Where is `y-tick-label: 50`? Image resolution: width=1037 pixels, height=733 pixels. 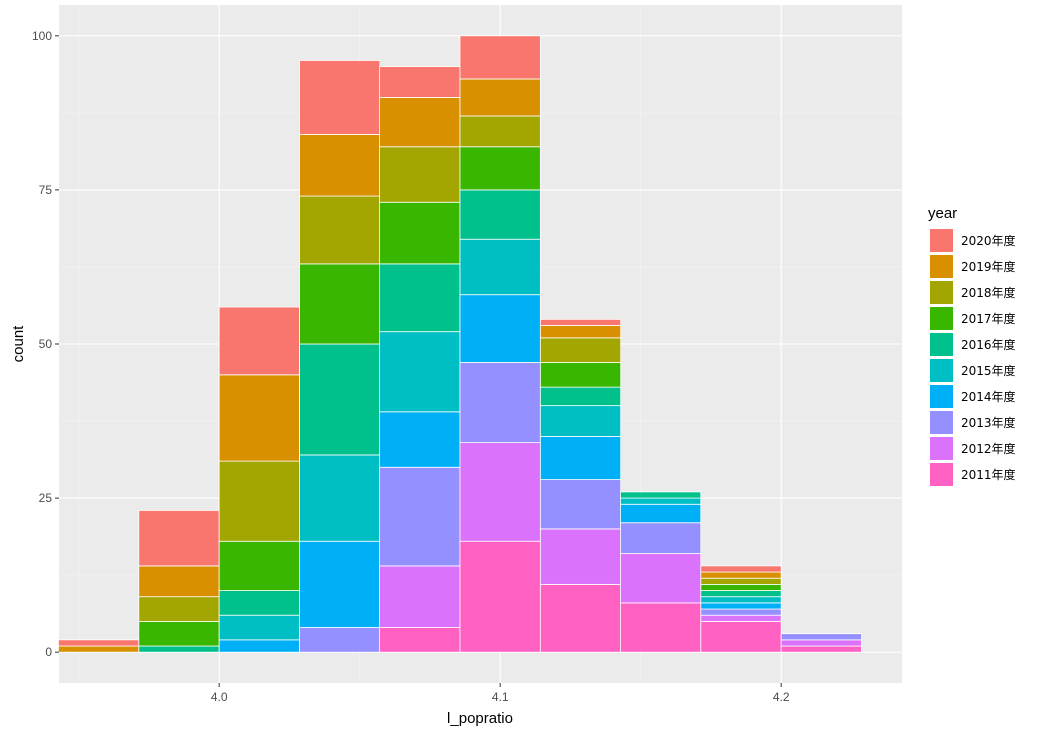 y-tick-label: 50 is located at coordinates (46, 344).